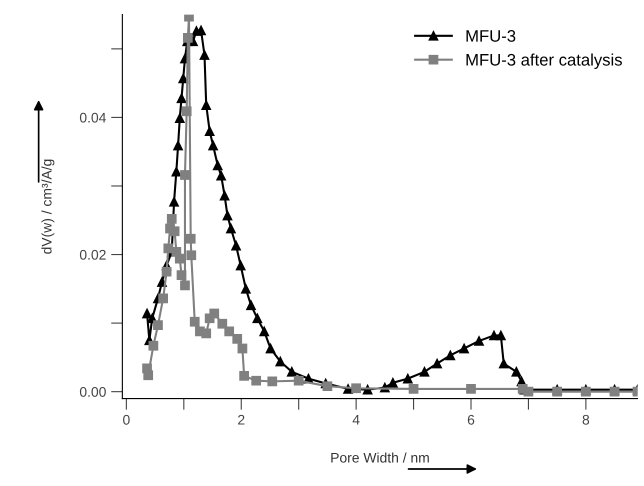  Describe the element at coordinates (93, 392) in the screenshot. I see `y-tick-label: 0.00` at that location.